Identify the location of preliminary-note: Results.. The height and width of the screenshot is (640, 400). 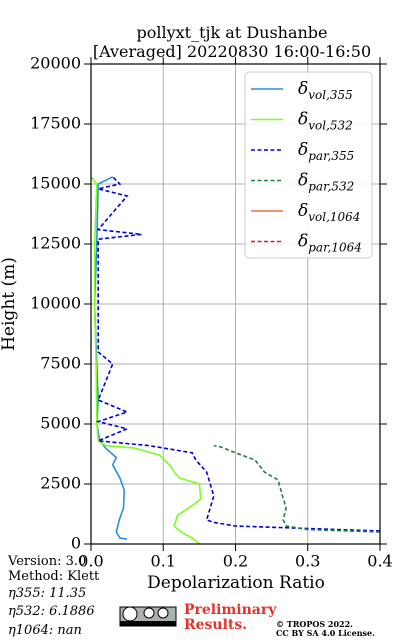
(215, 625).